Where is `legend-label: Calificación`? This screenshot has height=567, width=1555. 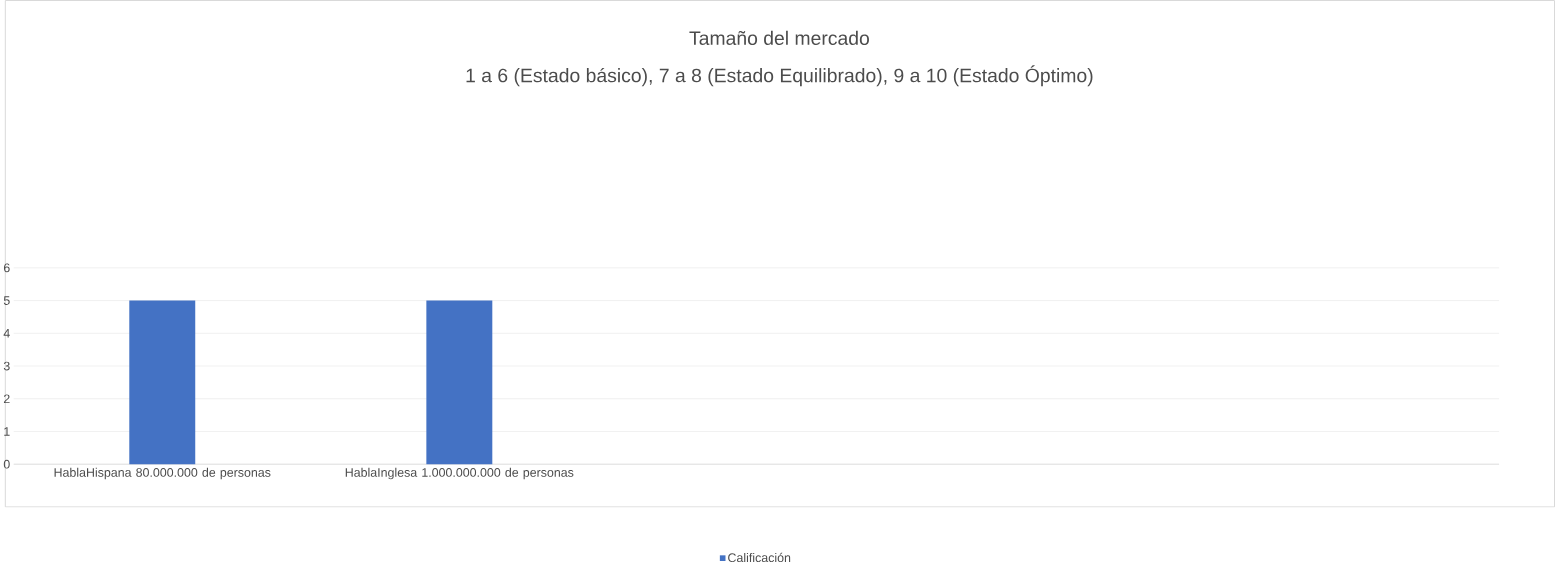
legend-label: Calificación is located at coordinates (759, 557).